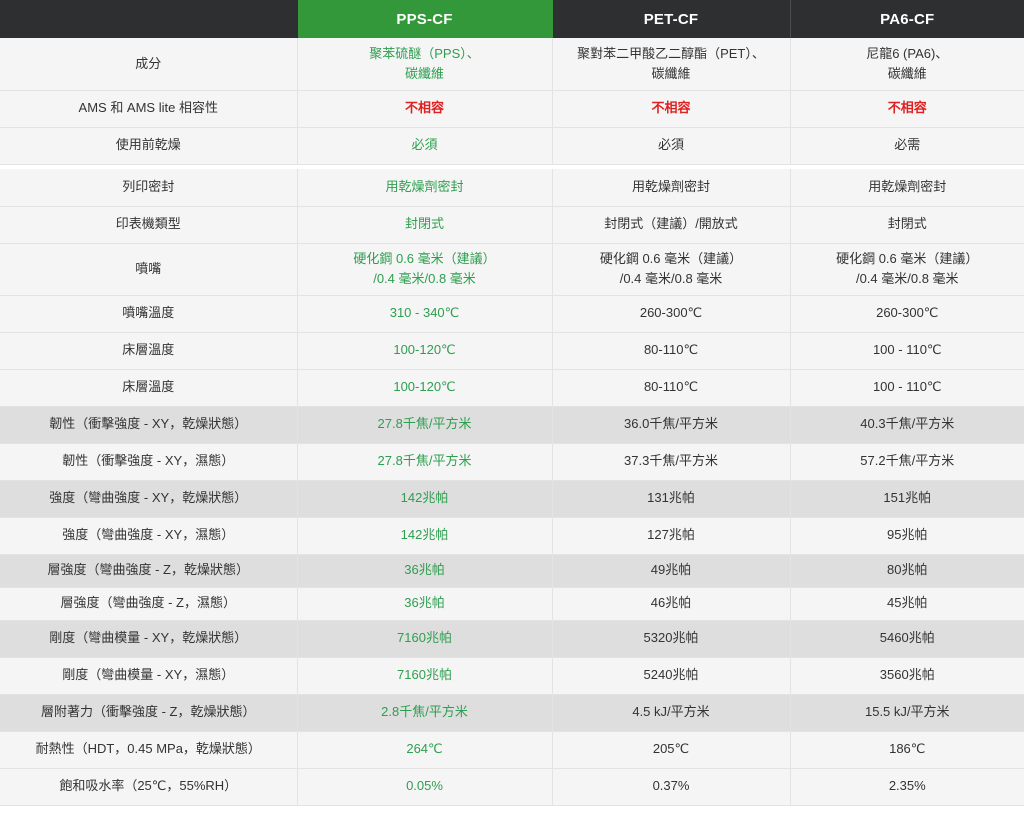 The image size is (1024, 818). Describe the element at coordinates (671, 571) in the screenshot. I see `cell-pet: 49兆帕` at that location.